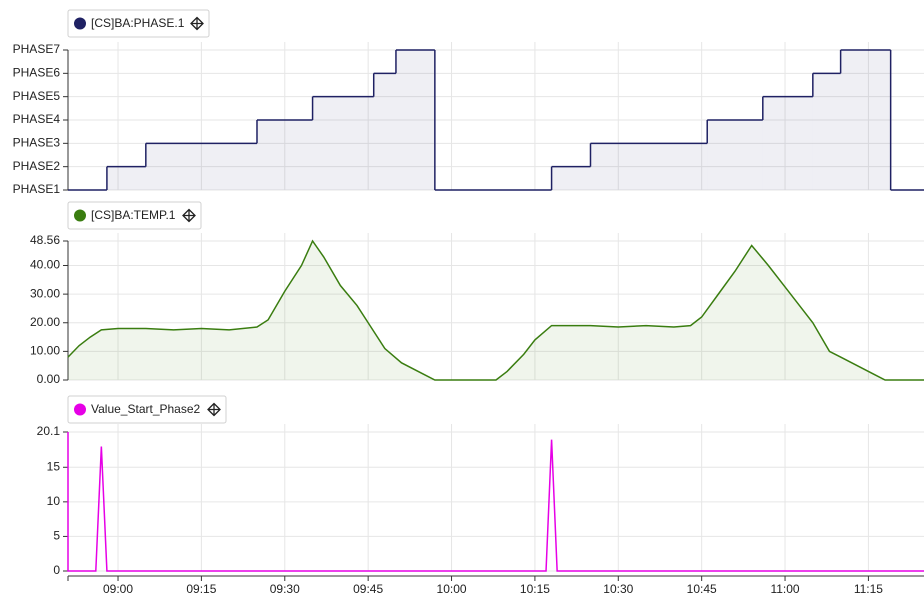 The height and width of the screenshot is (605, 924). What do you see at coordinates (49, 431) in the screenshot?
I see `y-tick-label: 20.1` at bounding box center [49, 431].